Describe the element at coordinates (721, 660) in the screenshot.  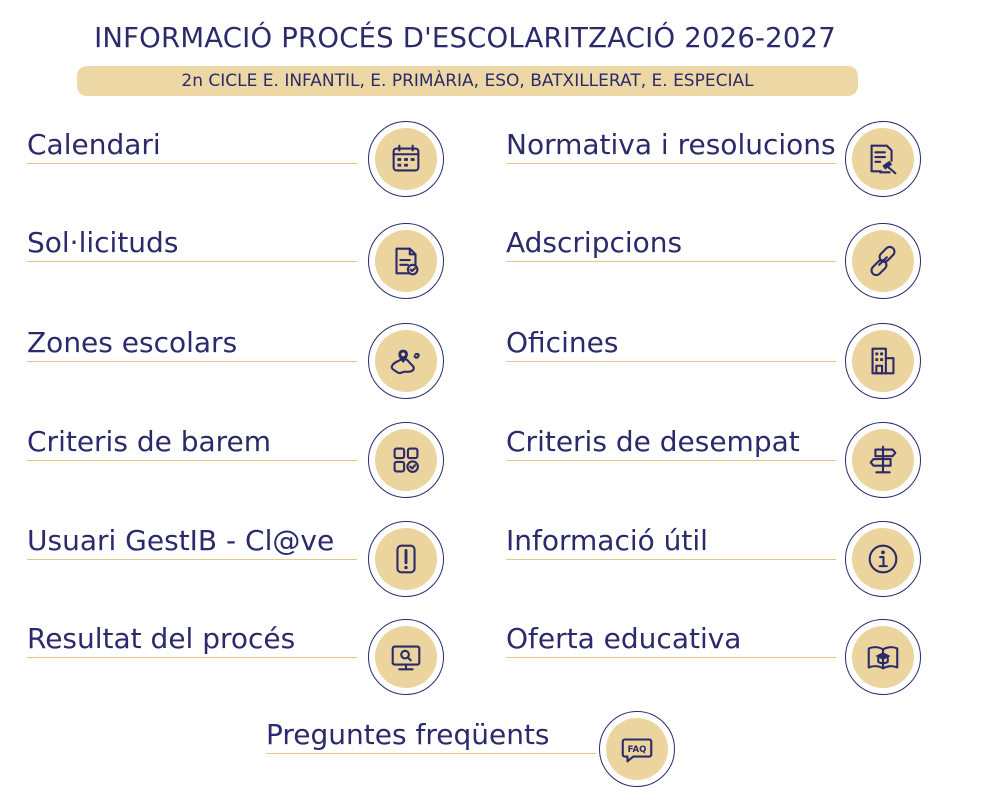
I see `menu-item-oferta-educativa: Oferta educativa` at that location.